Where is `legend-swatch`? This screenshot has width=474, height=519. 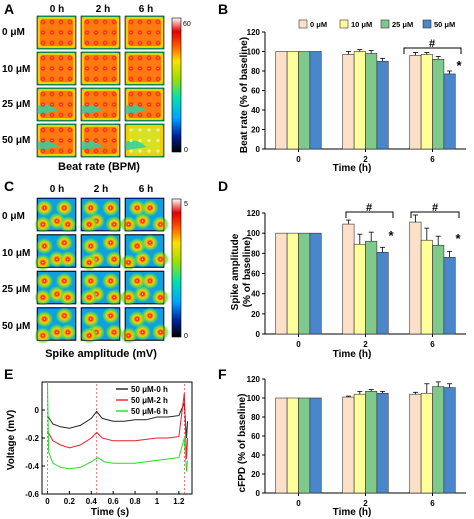
legend-swatch is located at coordinates (427, 24).